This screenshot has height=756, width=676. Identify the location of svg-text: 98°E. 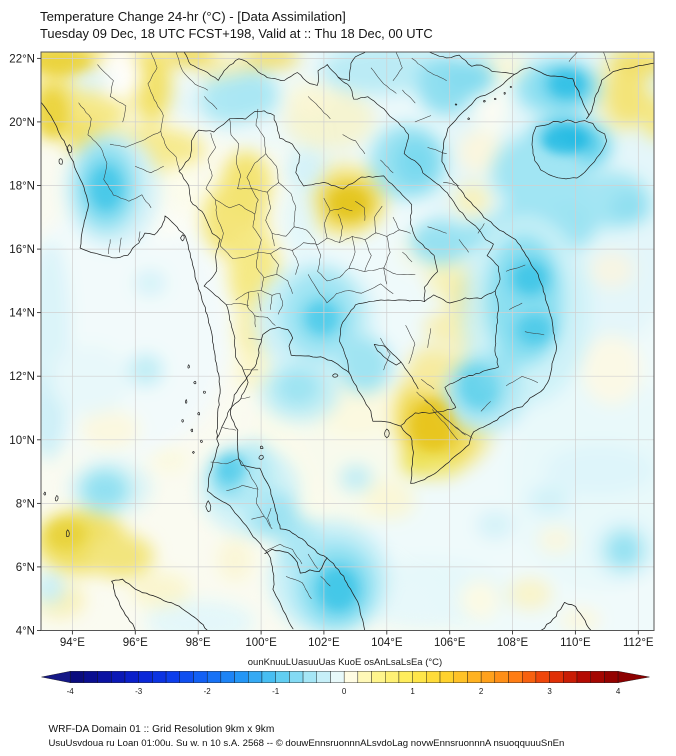
(198, 643).